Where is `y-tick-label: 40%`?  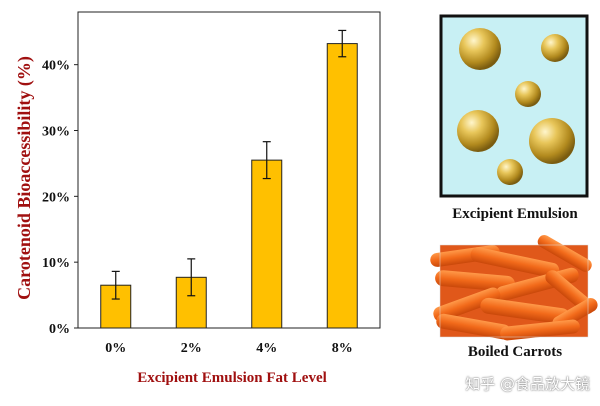
y-tick-label: 40% is located at coordinates (56, 66).